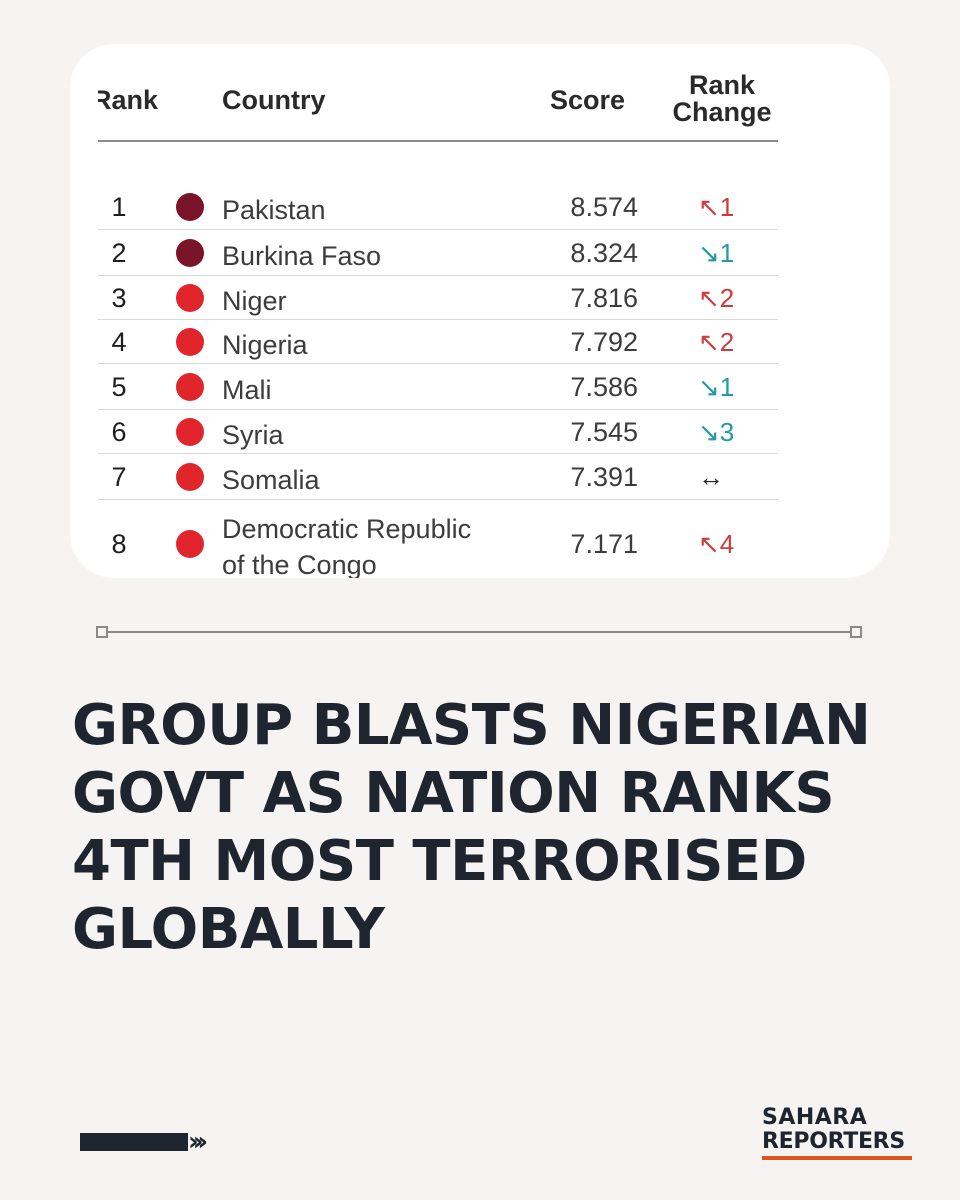 The width and height of the screenshot is (960, 1200). What do you see at coordinates (271, 480) in the screenshot?
I see `country-name-line: Somalia` at bounding box center [271, 480].